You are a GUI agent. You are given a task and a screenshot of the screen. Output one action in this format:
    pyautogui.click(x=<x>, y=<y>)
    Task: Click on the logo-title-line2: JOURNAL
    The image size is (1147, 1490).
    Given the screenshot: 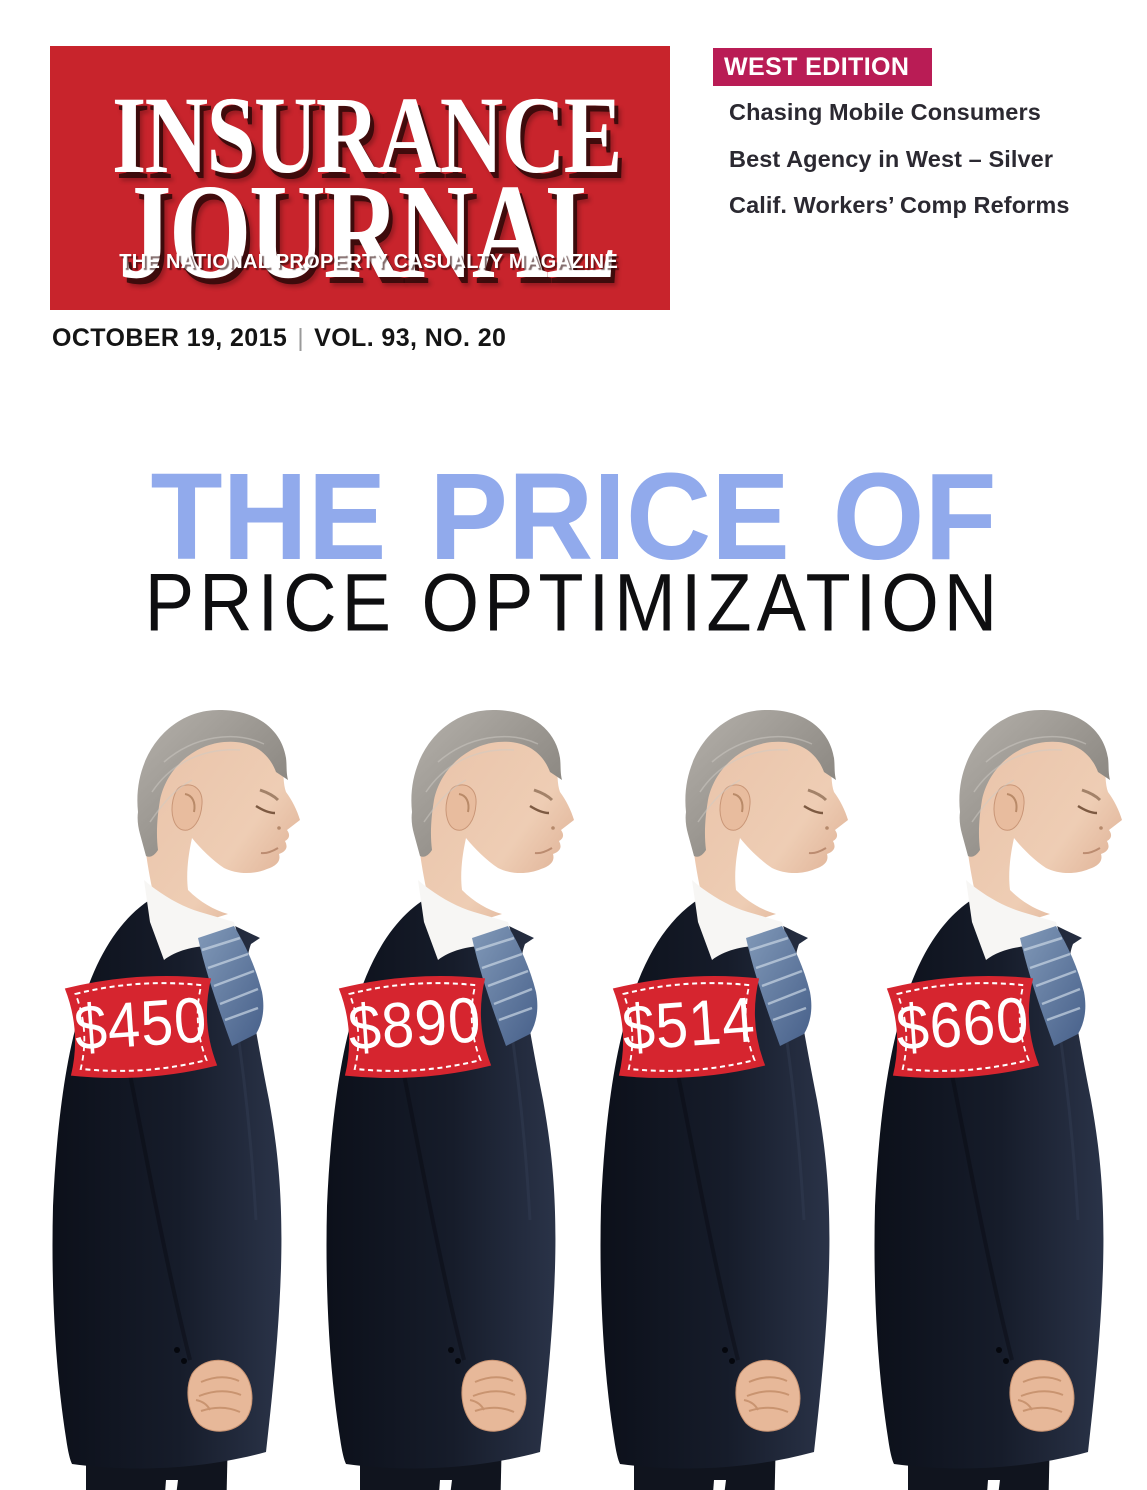 What is the action you would take?
    pyautogui.click(x=367, y=232)
    